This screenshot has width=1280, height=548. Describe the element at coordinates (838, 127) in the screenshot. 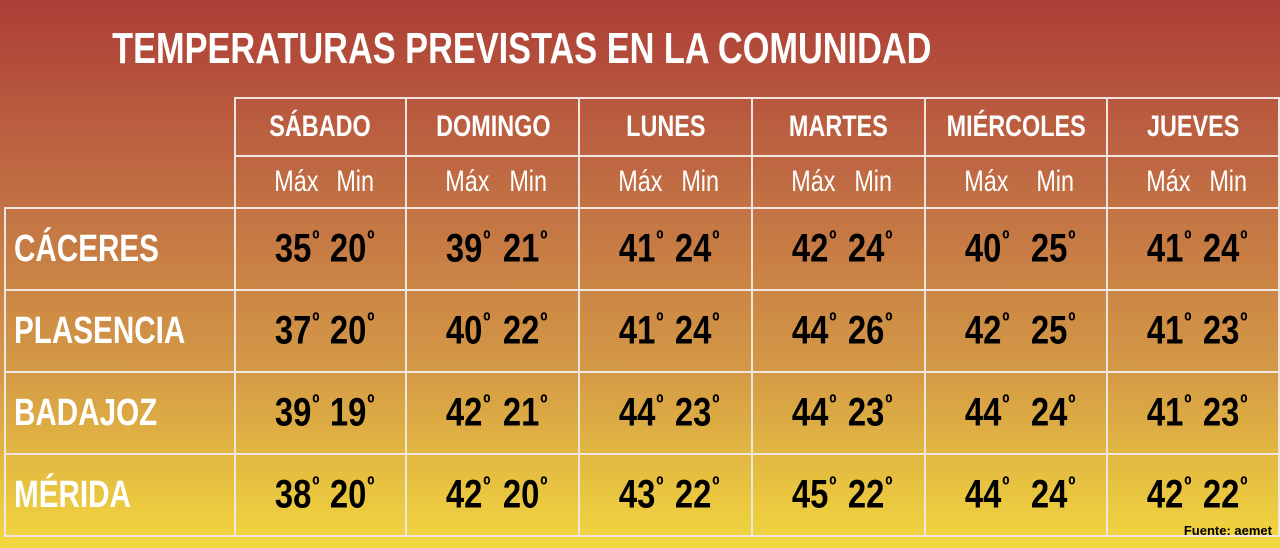

I see `day-header: MARTES` at that location.